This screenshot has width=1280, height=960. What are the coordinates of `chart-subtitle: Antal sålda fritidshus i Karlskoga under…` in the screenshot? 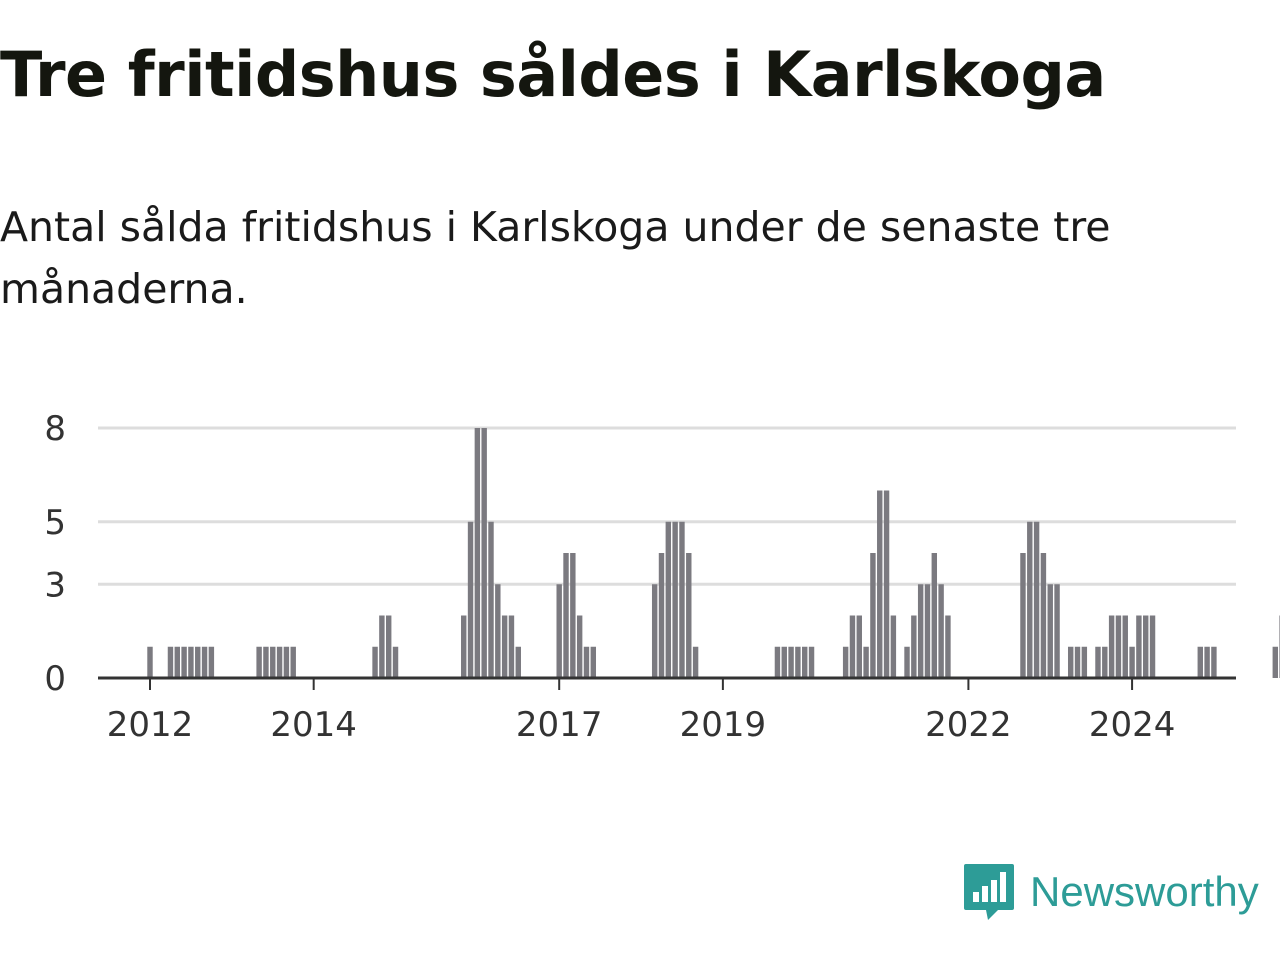 It's located at (555, 258).